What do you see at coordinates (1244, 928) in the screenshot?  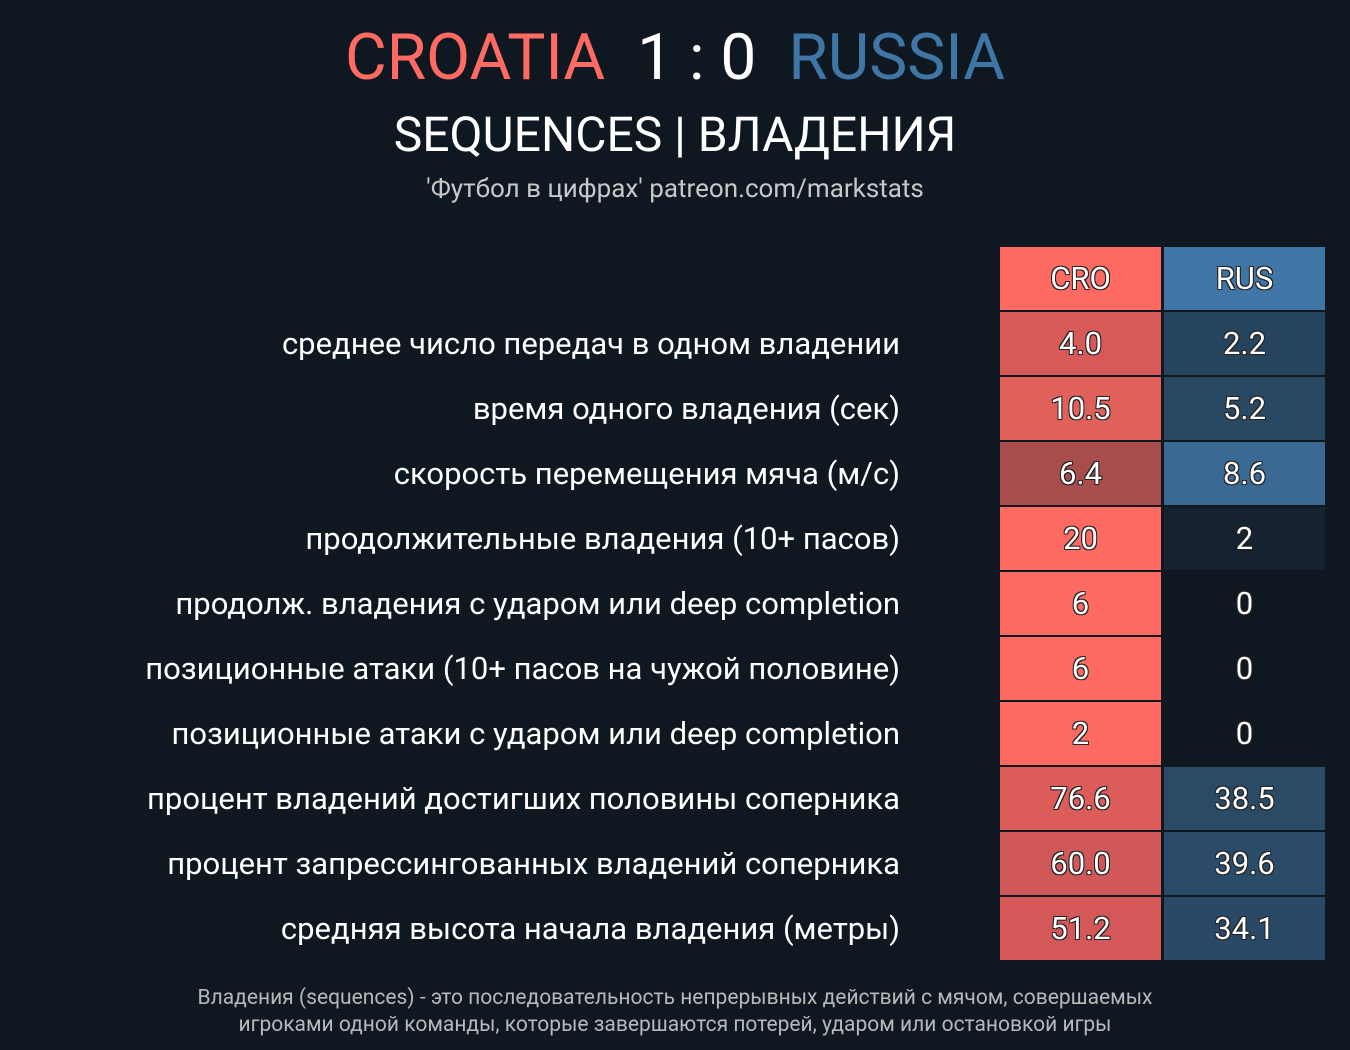 I see `value-cell: 34.1` at bounding box center [1244, 928].